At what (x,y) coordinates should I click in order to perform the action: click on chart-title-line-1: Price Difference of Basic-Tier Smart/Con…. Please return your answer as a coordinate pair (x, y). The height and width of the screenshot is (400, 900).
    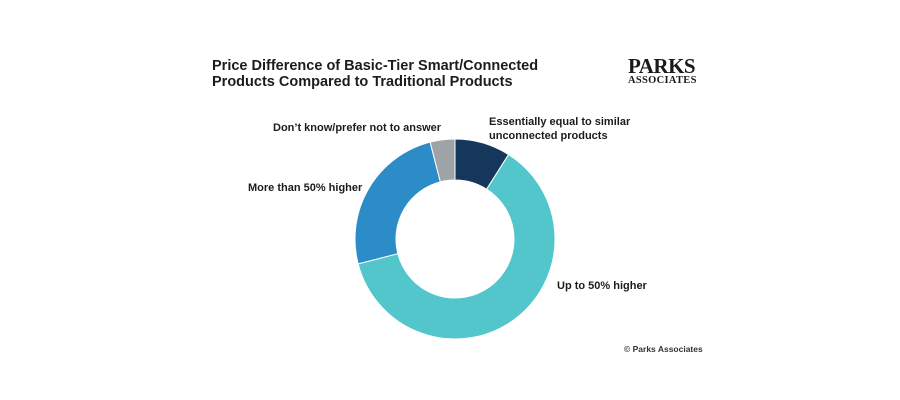
    Looking at the image, I should click on (375, 66).